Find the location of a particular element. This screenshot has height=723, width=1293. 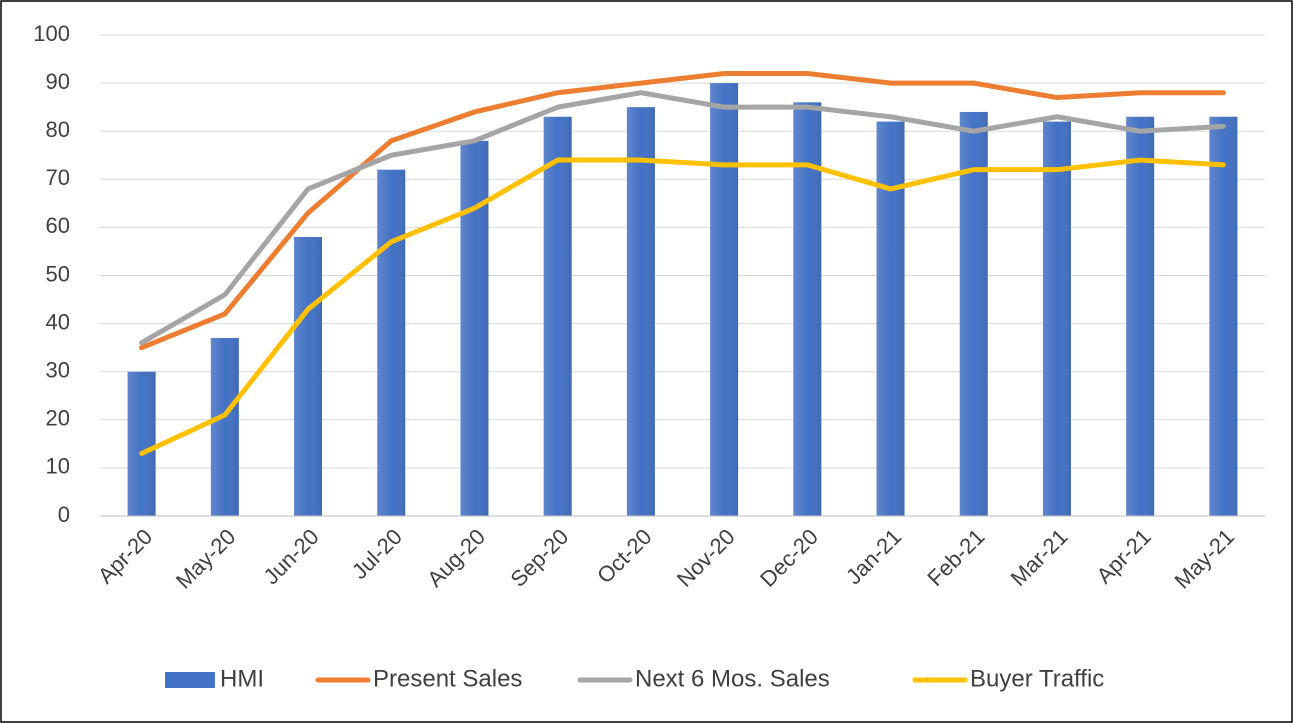

legend-label: Buyer Traffic is located at coordinates (1037, 678).